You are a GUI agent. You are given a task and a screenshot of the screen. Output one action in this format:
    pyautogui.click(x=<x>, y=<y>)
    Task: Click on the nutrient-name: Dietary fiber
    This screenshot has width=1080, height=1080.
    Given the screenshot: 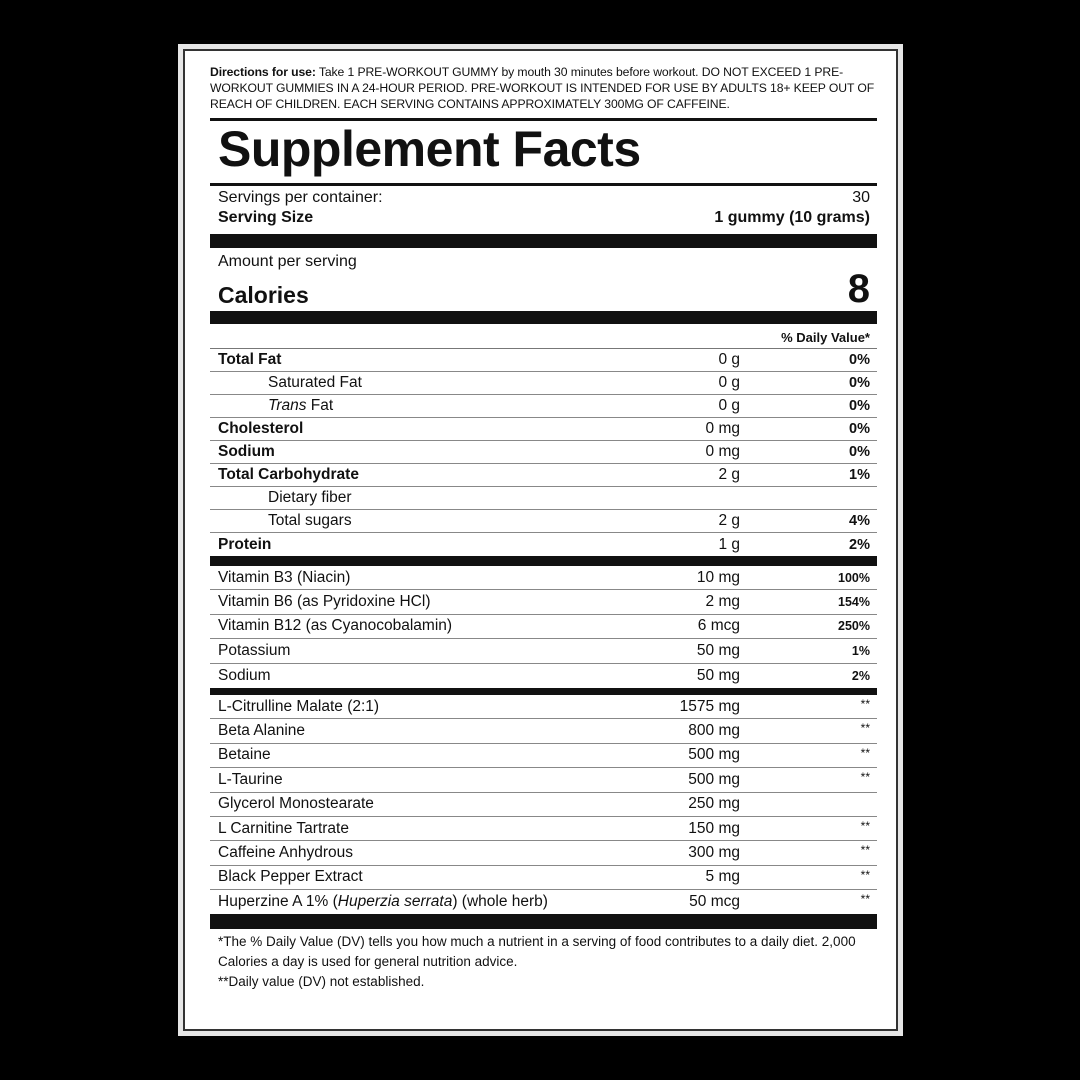 What is the action you would take?
    pyautogui.click(x=310, y=497)
    